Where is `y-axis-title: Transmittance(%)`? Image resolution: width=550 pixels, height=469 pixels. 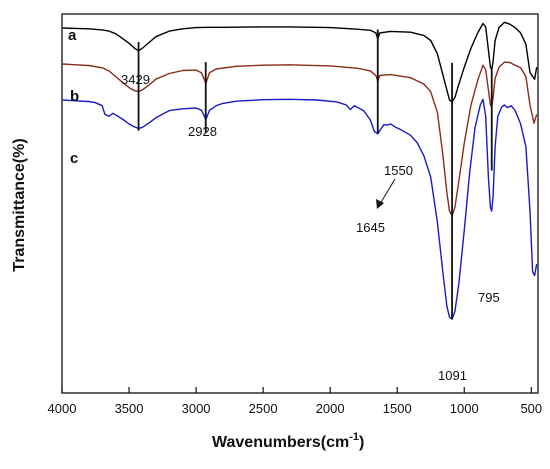
y-axis-title: Transmittance(%) is located at coordinates (19, 204).